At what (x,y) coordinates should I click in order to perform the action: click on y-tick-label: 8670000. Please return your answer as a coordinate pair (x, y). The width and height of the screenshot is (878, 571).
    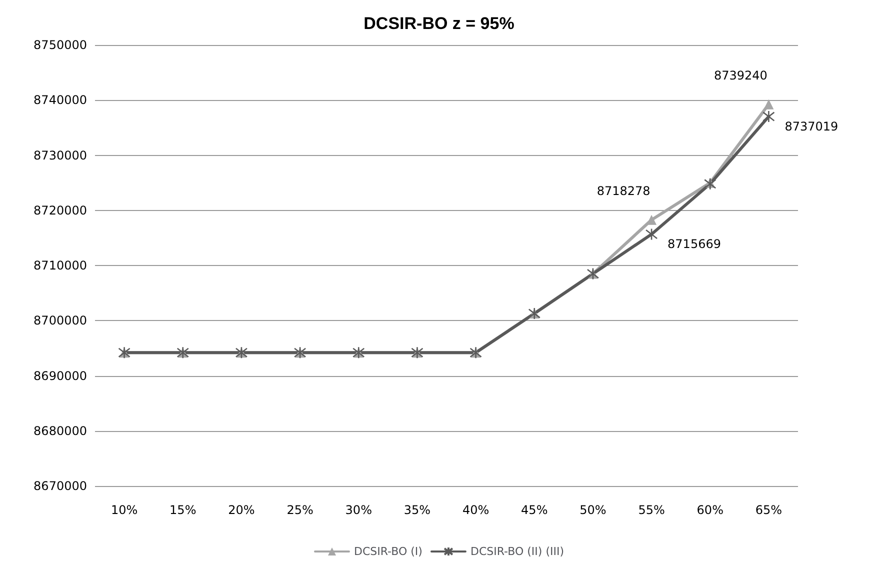
    Looking at the image, I should click on (60, 486).